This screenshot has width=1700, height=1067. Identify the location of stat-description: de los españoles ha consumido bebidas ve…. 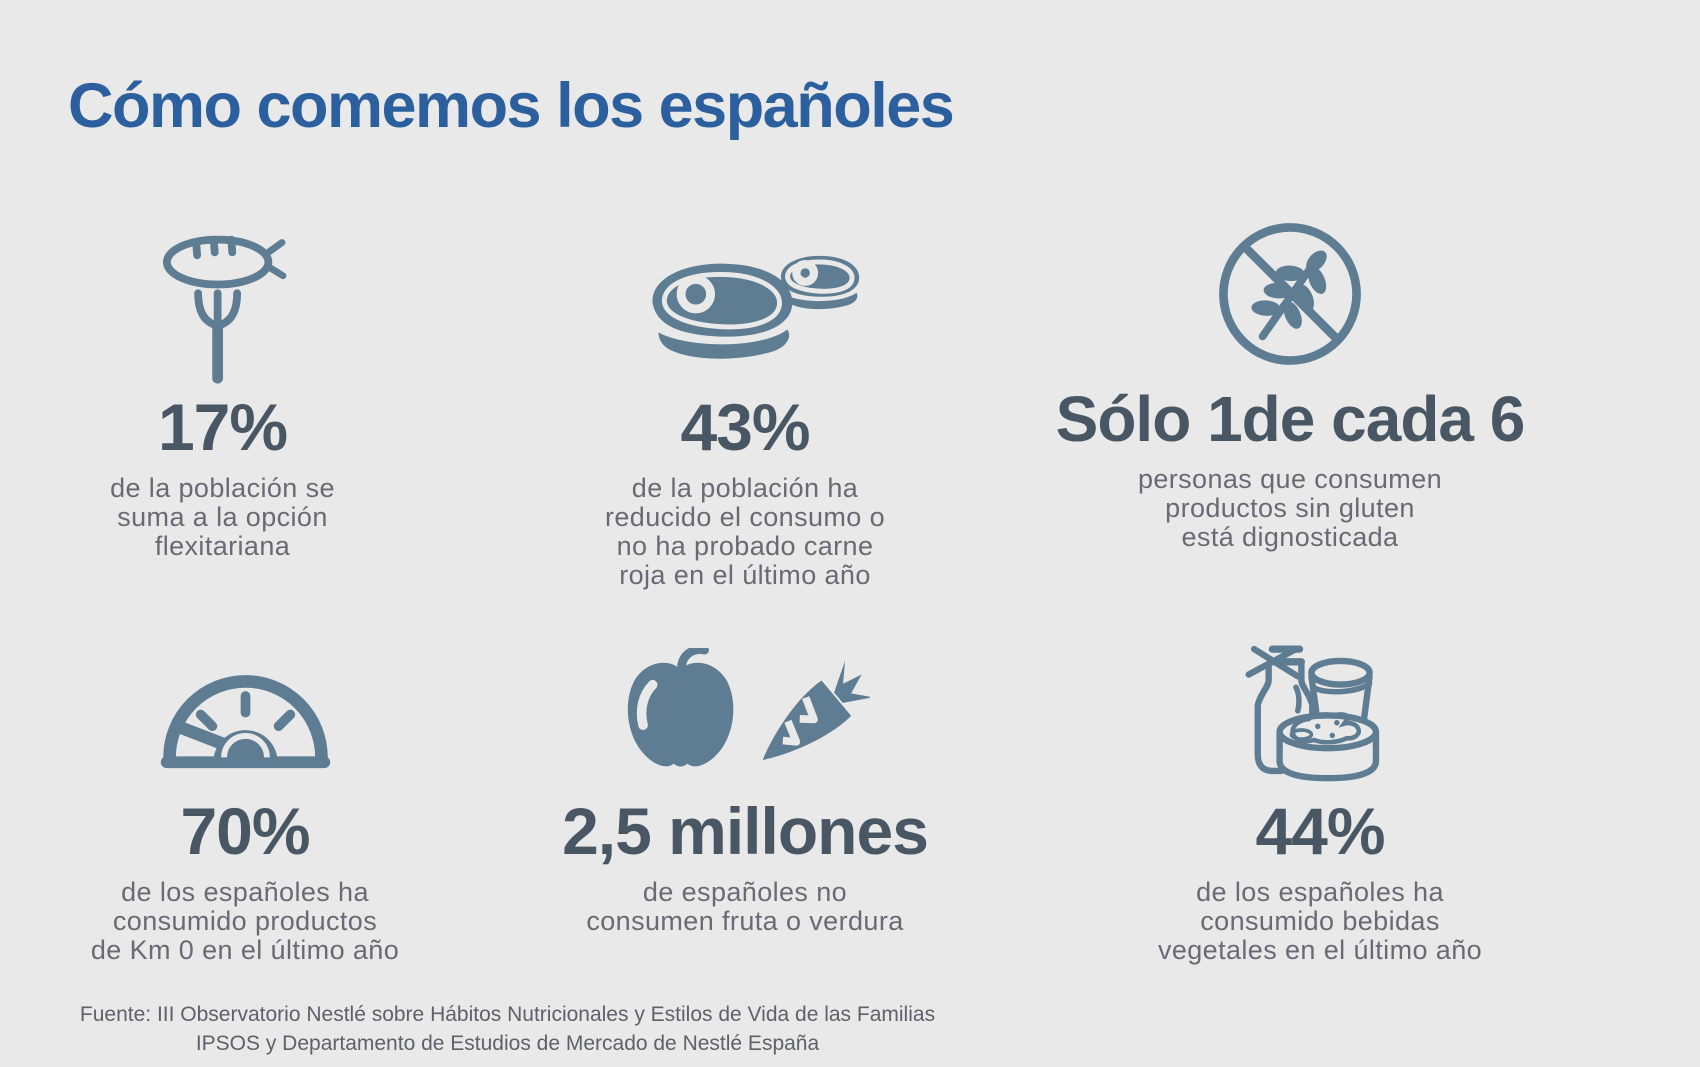
(1320, 921).